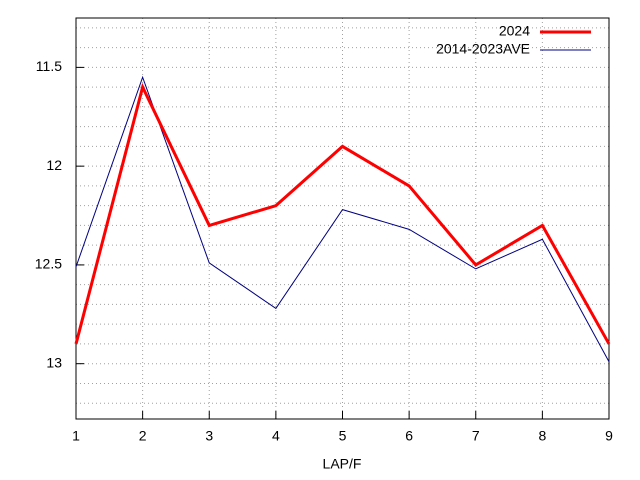 The height and width of the screenshot is (480, 640). I want to click on x-tick-label: 4, so click(276, 436).